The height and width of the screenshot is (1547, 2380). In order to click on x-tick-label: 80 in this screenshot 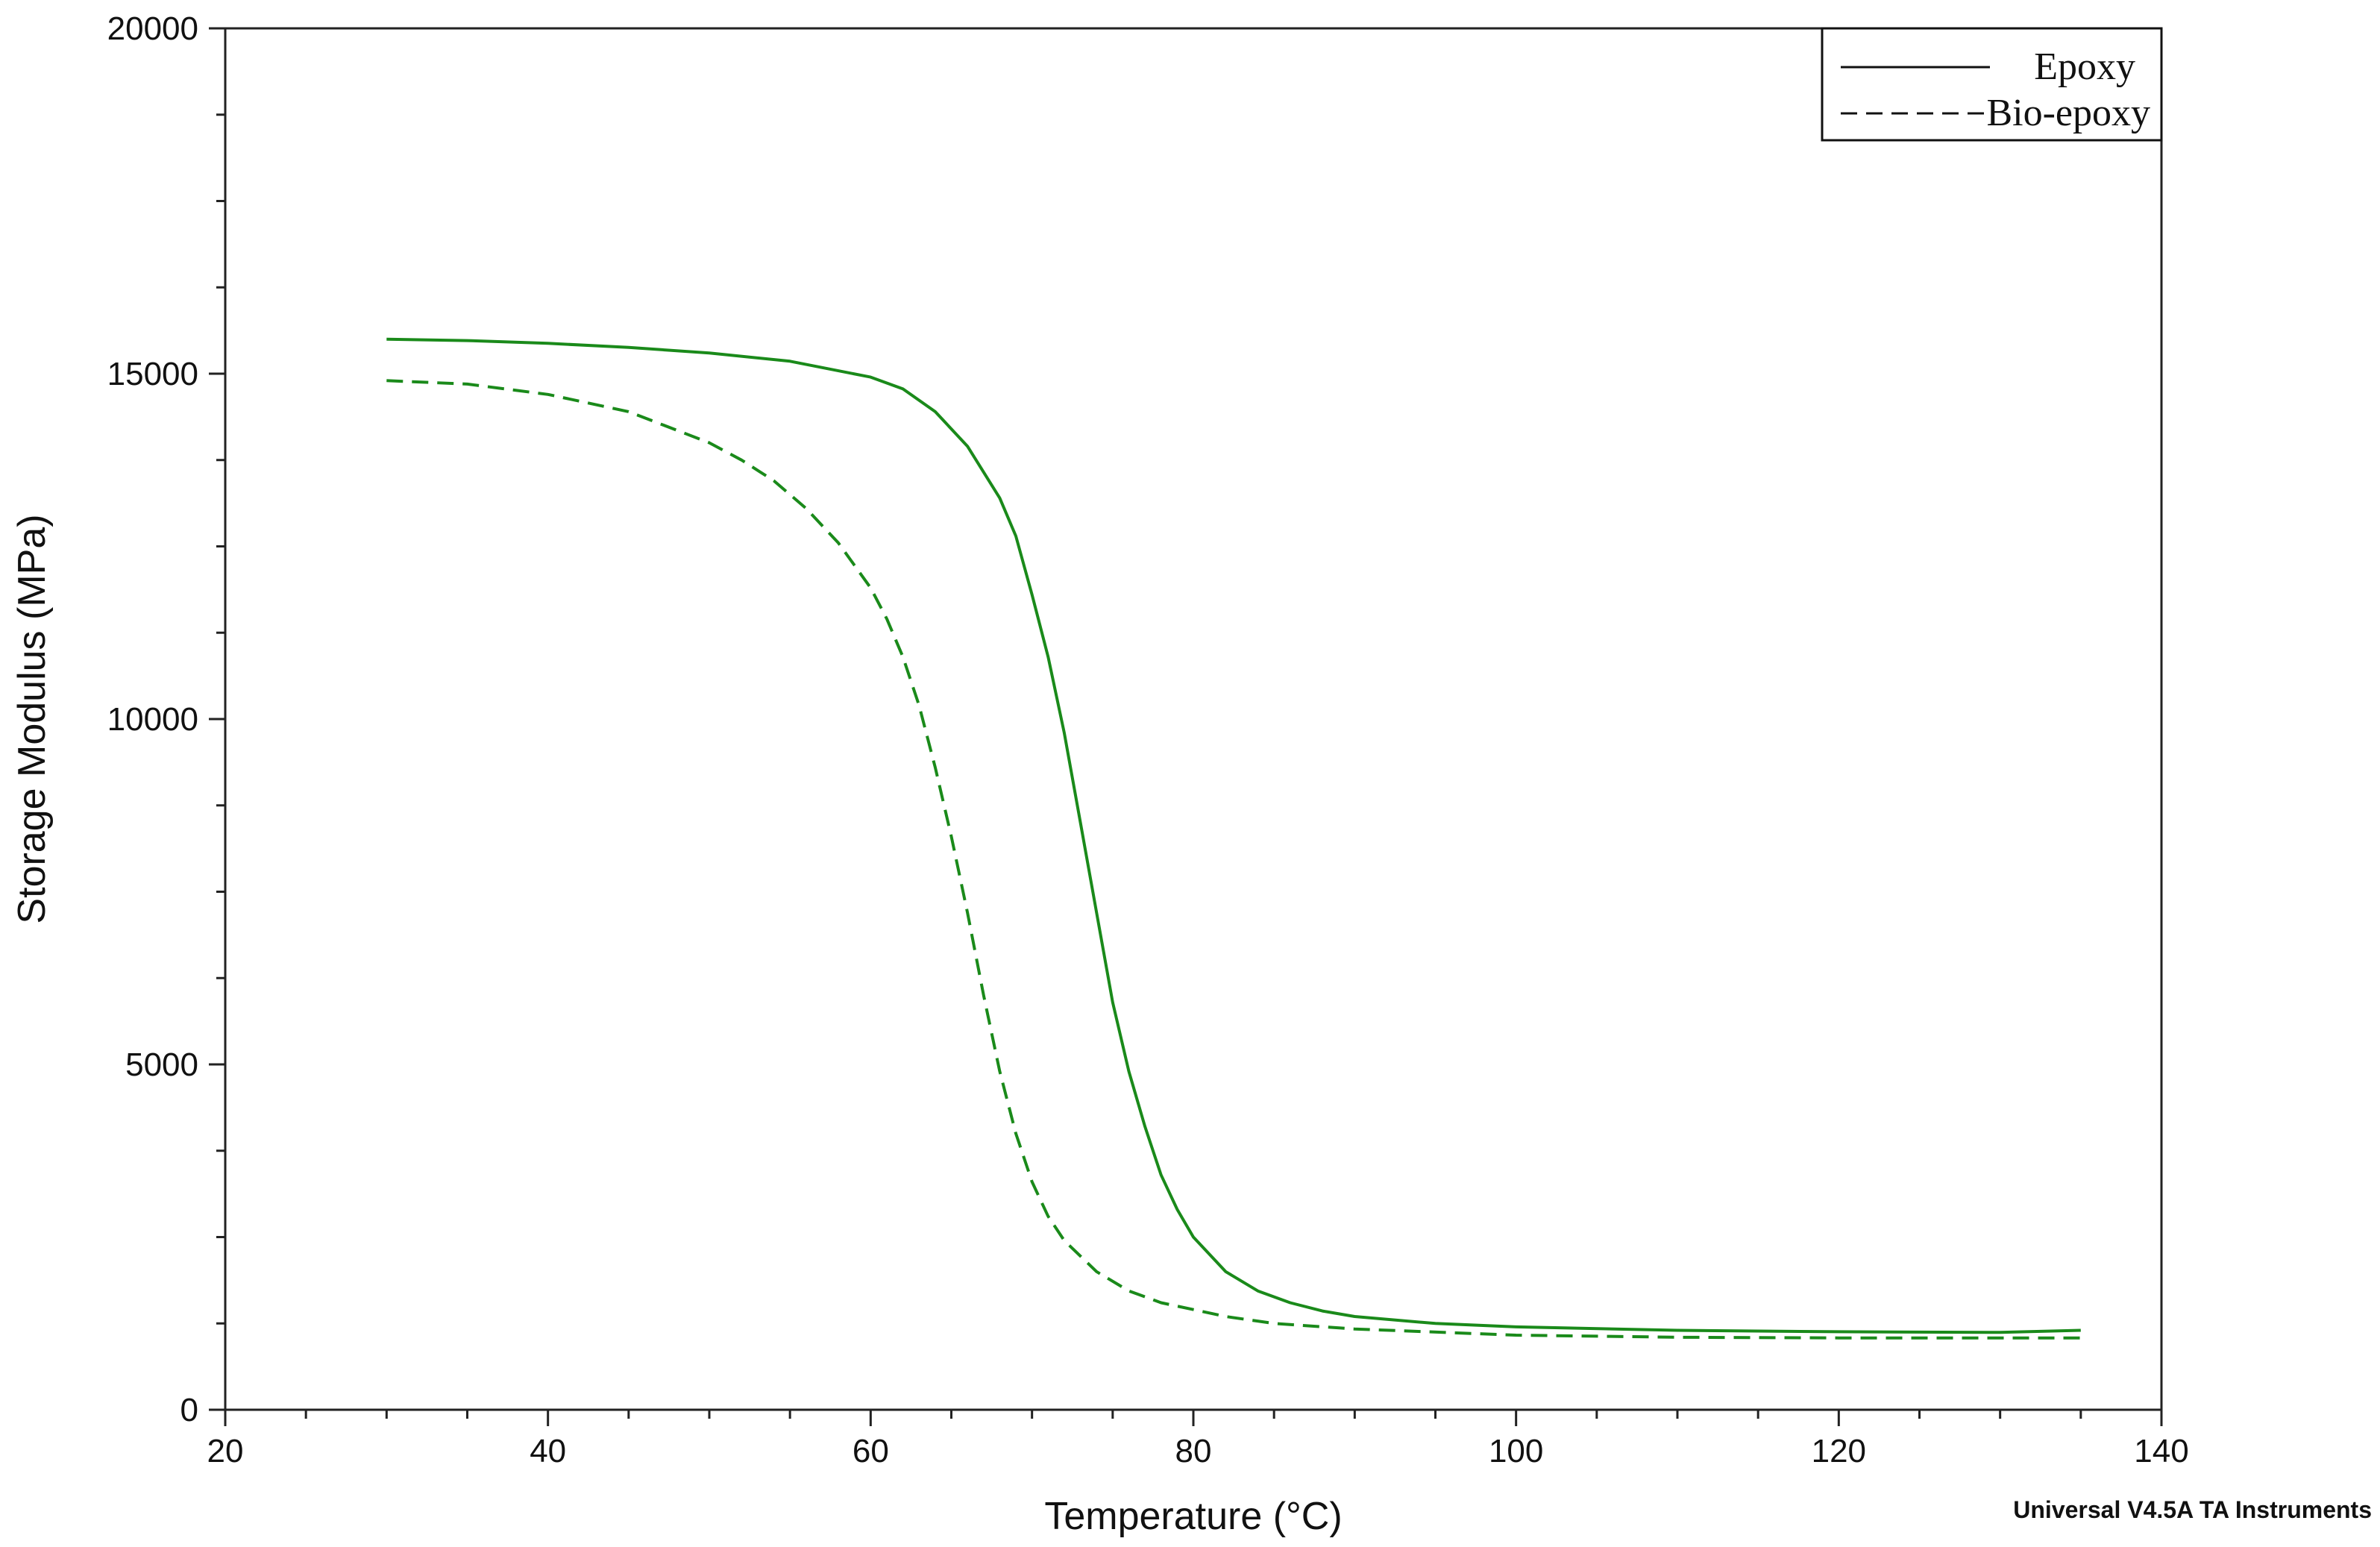, I will do `click(1193, 1451)`.